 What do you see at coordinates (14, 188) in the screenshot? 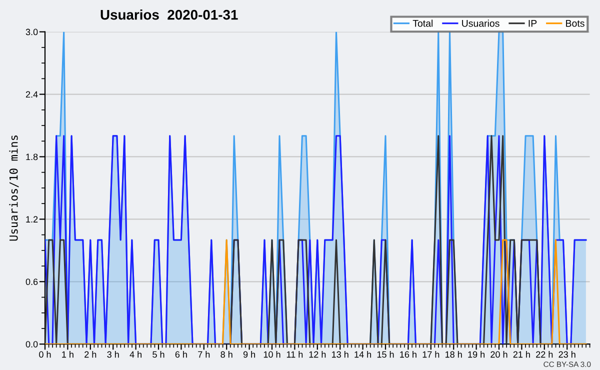
I see `y-axis-title: Usuarios/10 mins` at bounding box center [14, 188].